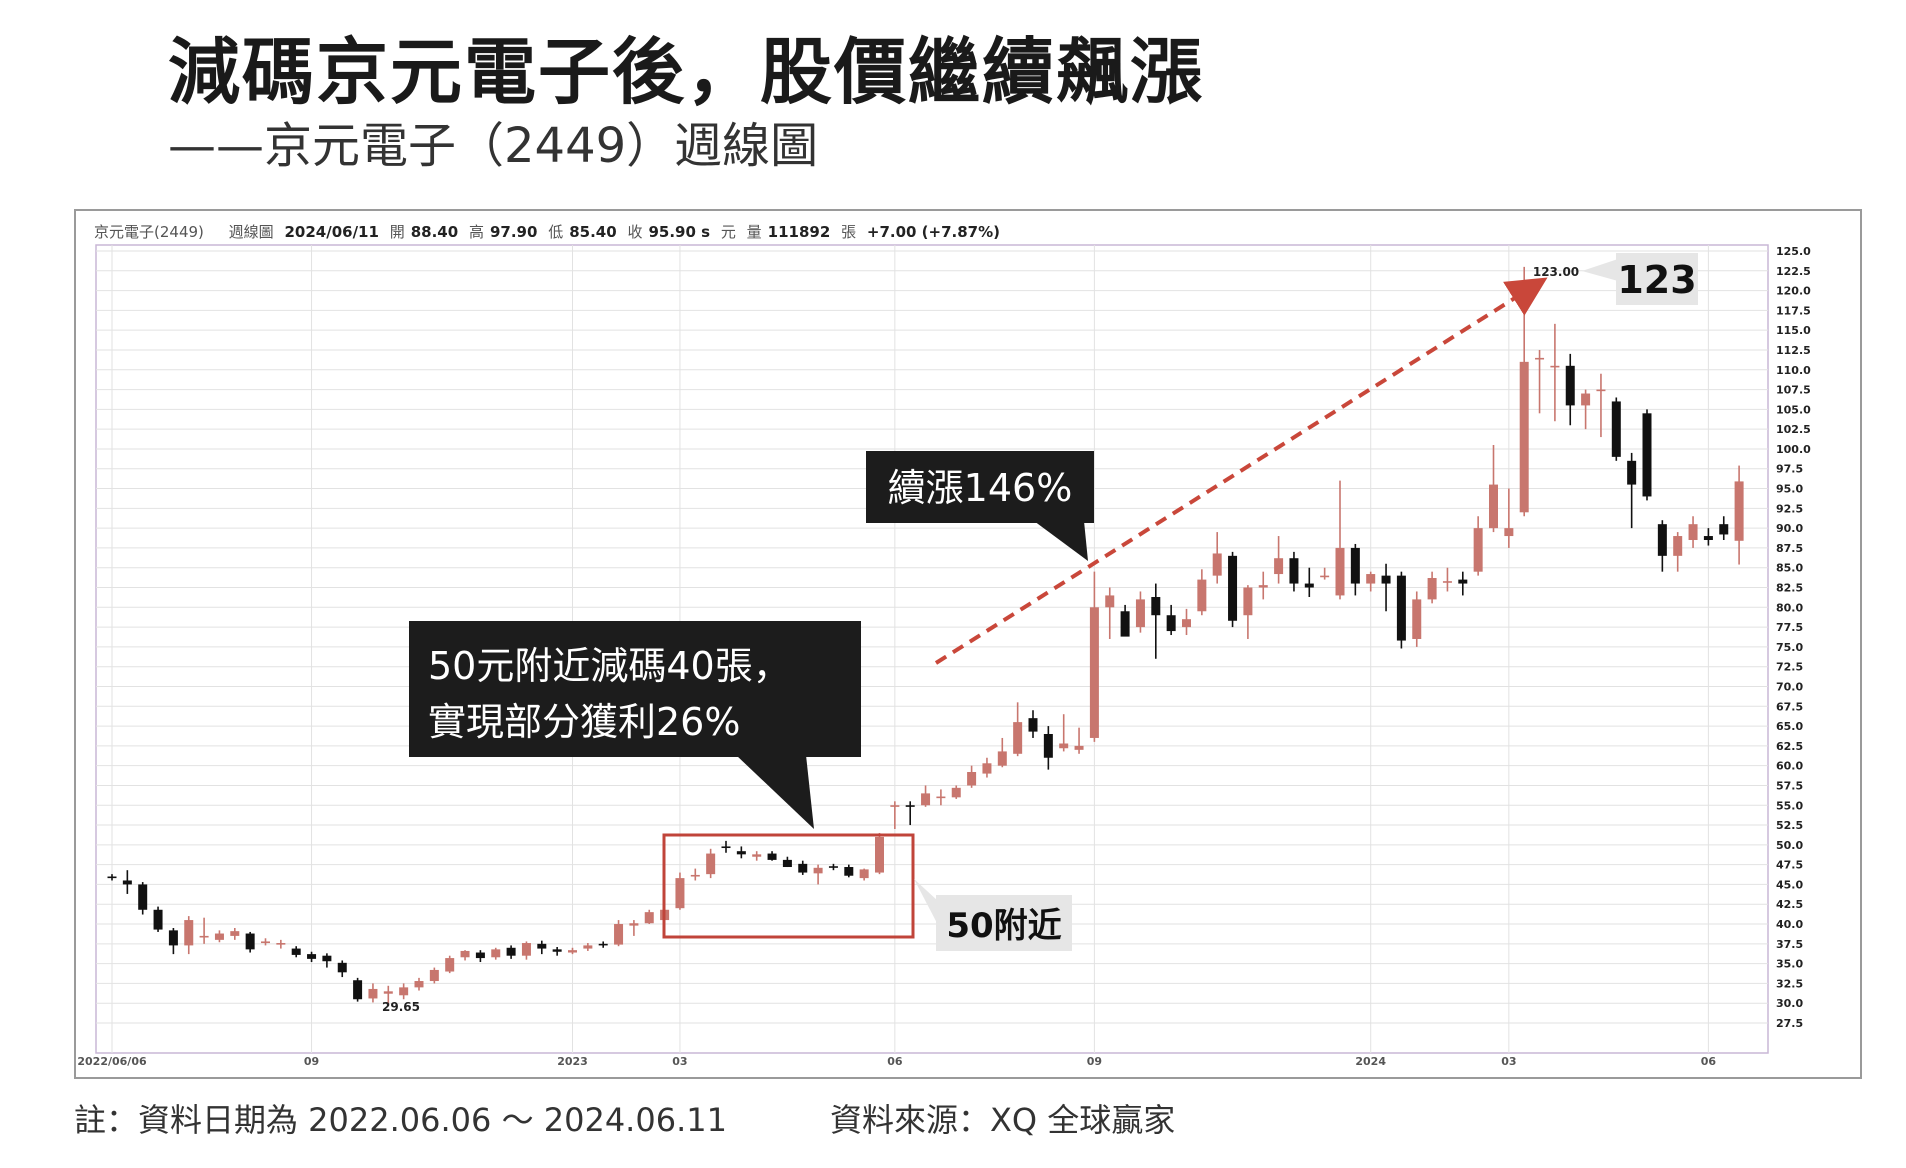 The image size is (1906, 1168). What do you see at coordinates (1789, 548) in the screenshot?
I see `y-tick-label: 87.5` at bounding box center [1789, 548].